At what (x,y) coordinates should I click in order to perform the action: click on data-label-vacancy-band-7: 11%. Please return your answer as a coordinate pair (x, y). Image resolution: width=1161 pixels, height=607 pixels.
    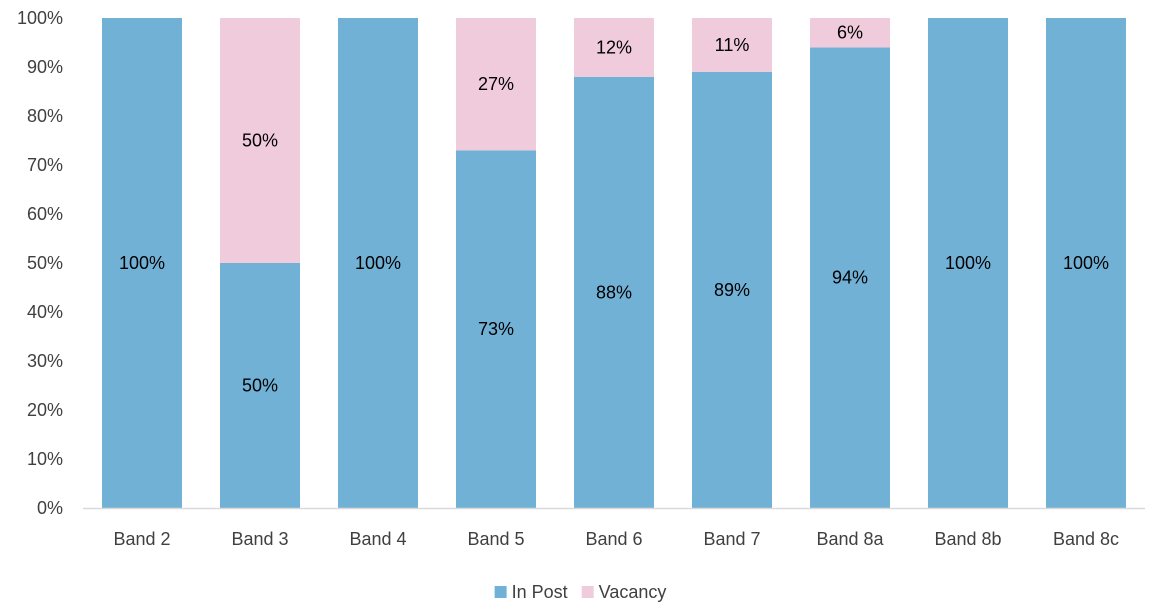
    Looking at the image, I should click on (732, 45).